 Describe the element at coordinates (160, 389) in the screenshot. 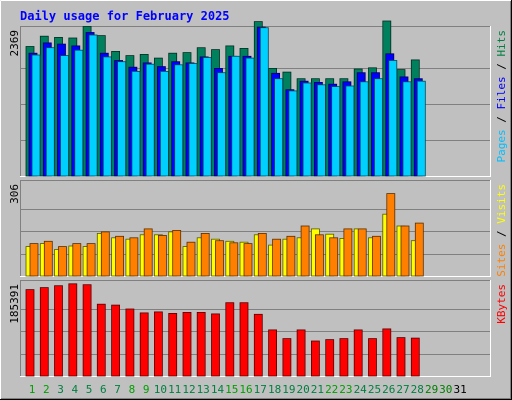

I see `day-label-10: 10` at that location.